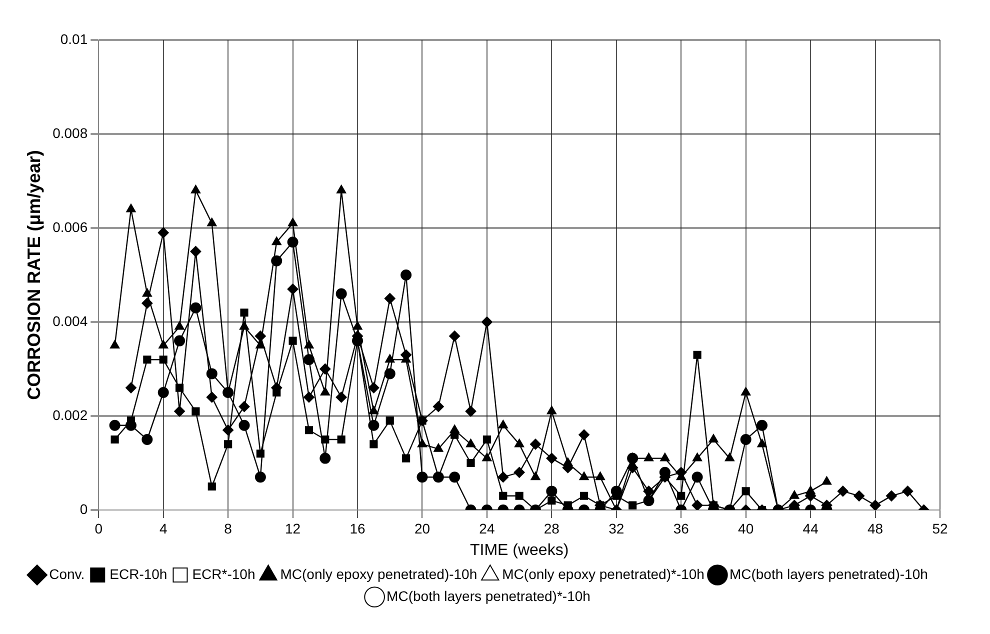  What do you see at coordinates (74, 38) in the screenshot?
I see `y-tick-label: 0.01` at bounding box center [74, 38].